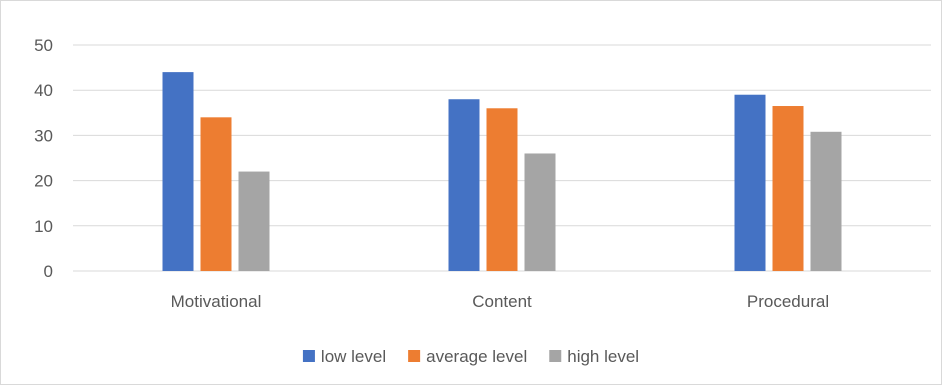  I want to click on legend-item: average level, so click(467, 356).